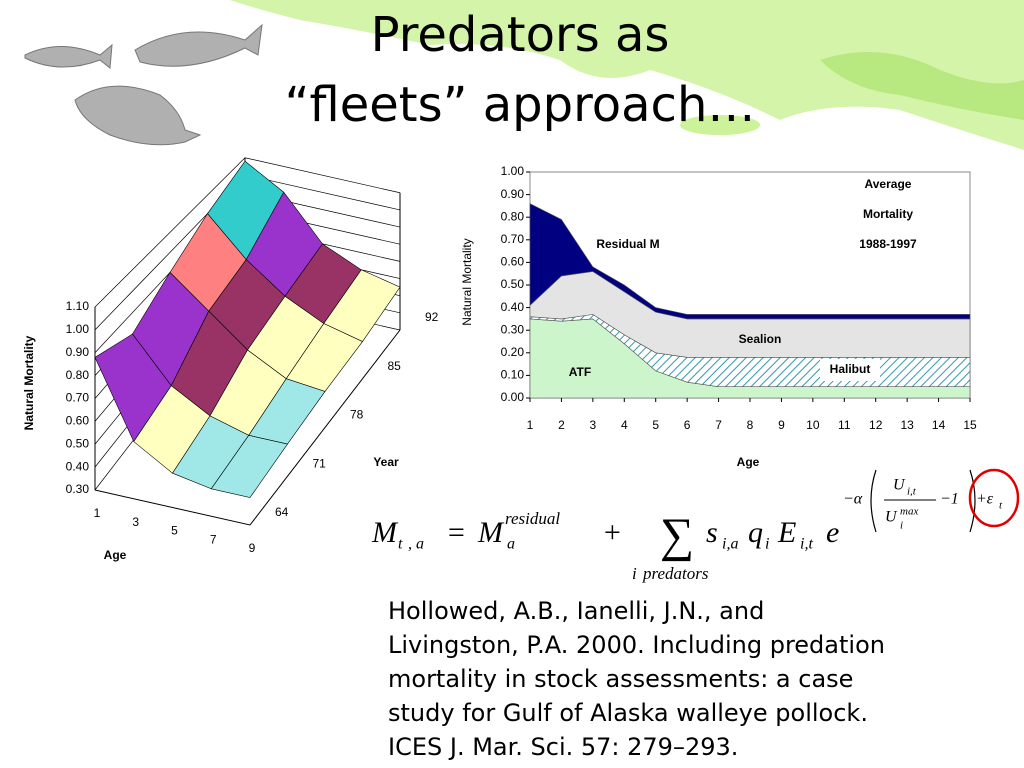 The width and height of the screenshot is (1024, 768). What do you see at coordinates (513, 171) in the screenshot?
I see `y-tick-label: 1.00` at bounding box center [513, 171].